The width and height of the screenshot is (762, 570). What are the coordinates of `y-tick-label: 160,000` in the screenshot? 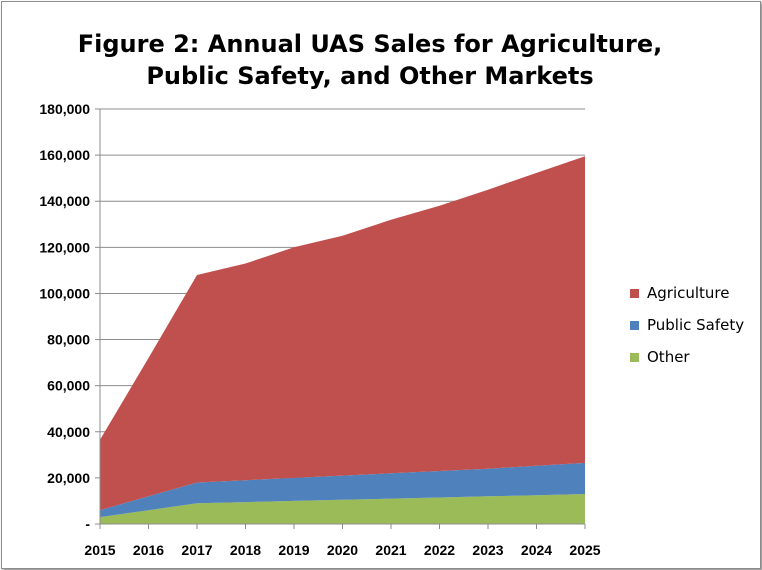 It's located at (64, 155).